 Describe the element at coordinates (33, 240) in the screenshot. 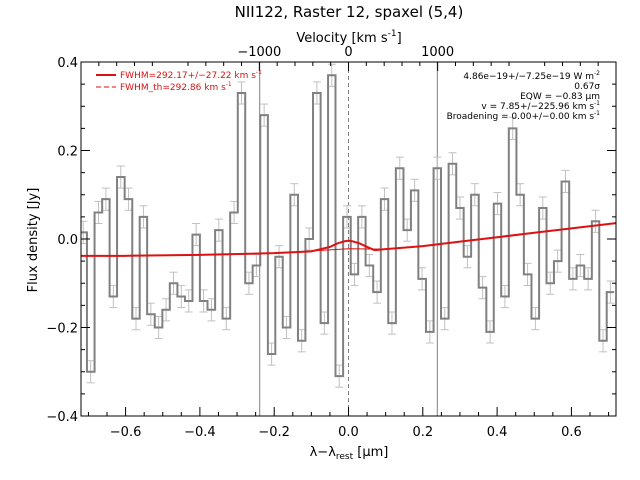

I see `y-axis-label: Flux density [Jy]` at that location.